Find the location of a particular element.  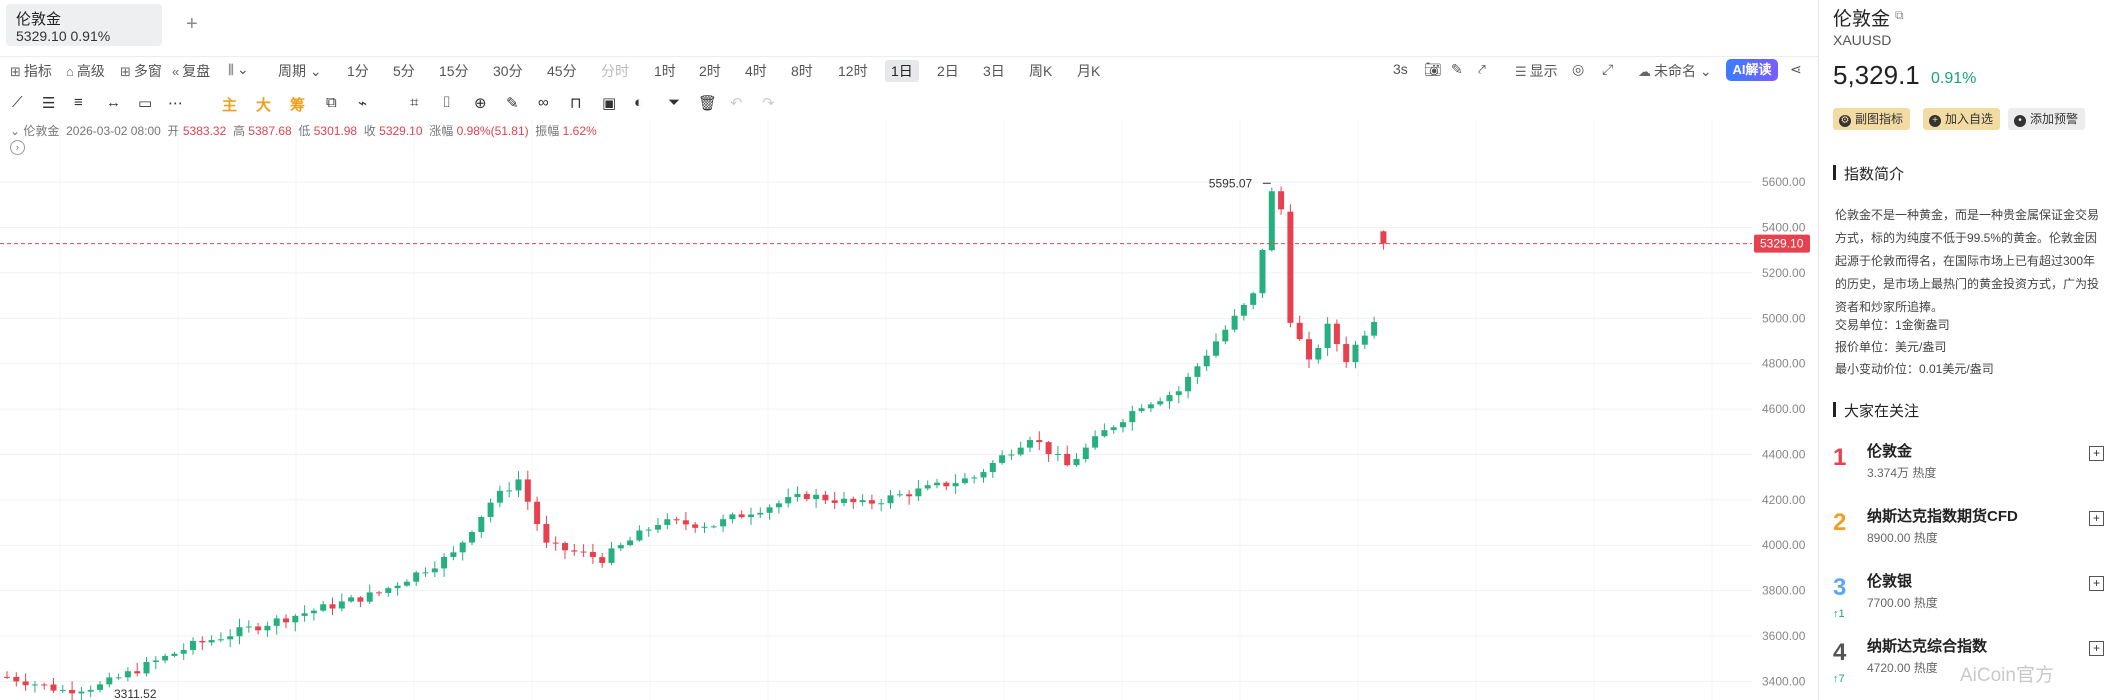

watch-heat: 7700.00 热度 is located at coordinates (1902, 603).